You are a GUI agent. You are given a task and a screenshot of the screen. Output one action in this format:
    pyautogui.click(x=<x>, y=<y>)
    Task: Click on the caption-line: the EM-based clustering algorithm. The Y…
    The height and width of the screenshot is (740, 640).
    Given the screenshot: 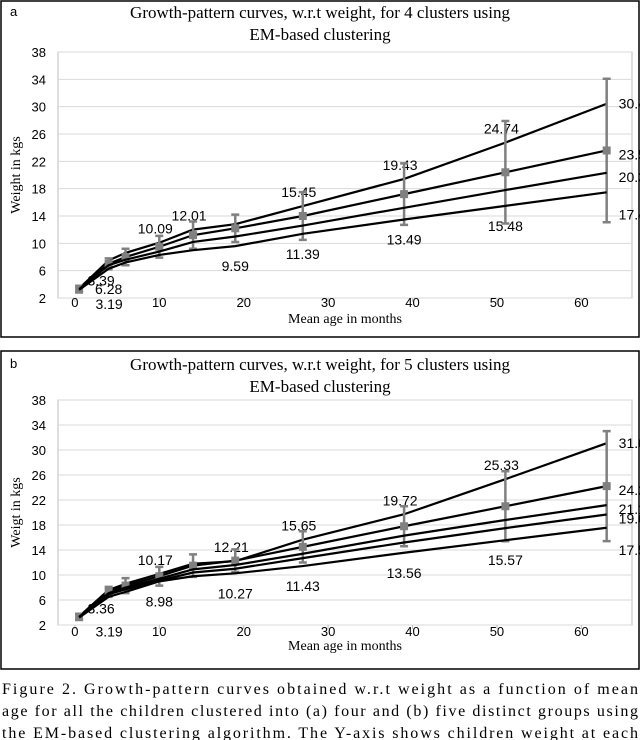 What is the action you would take?
    pyautogui.click(x=320, y=732)
    